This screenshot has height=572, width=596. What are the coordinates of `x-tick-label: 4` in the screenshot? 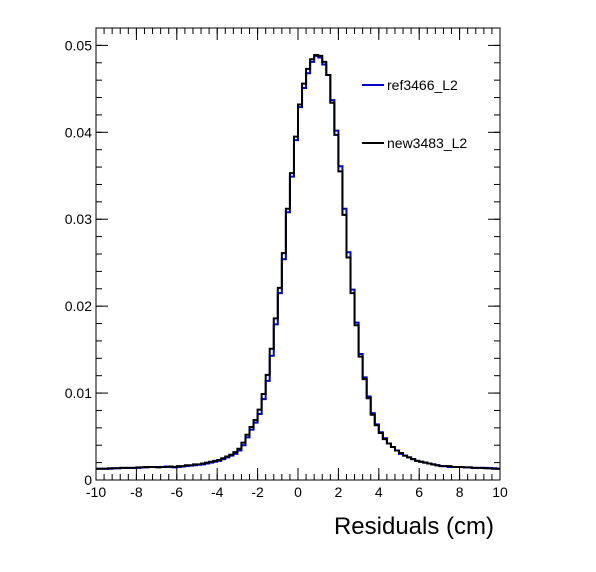 It's located at (379, 492).